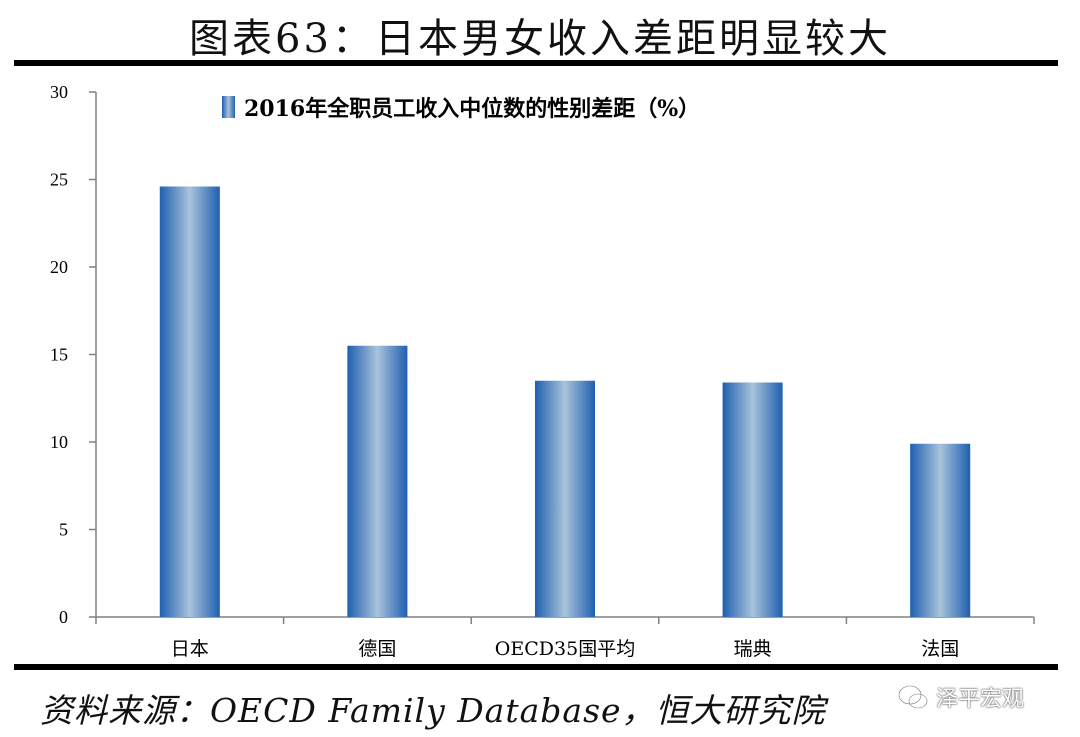 The image size is (1080, 737). What do you see at coordinates (540, 39) in the screenshot?
I see `page-title: 图表63：日本男女收入差距明显较大` at bounding box center [540, 39].